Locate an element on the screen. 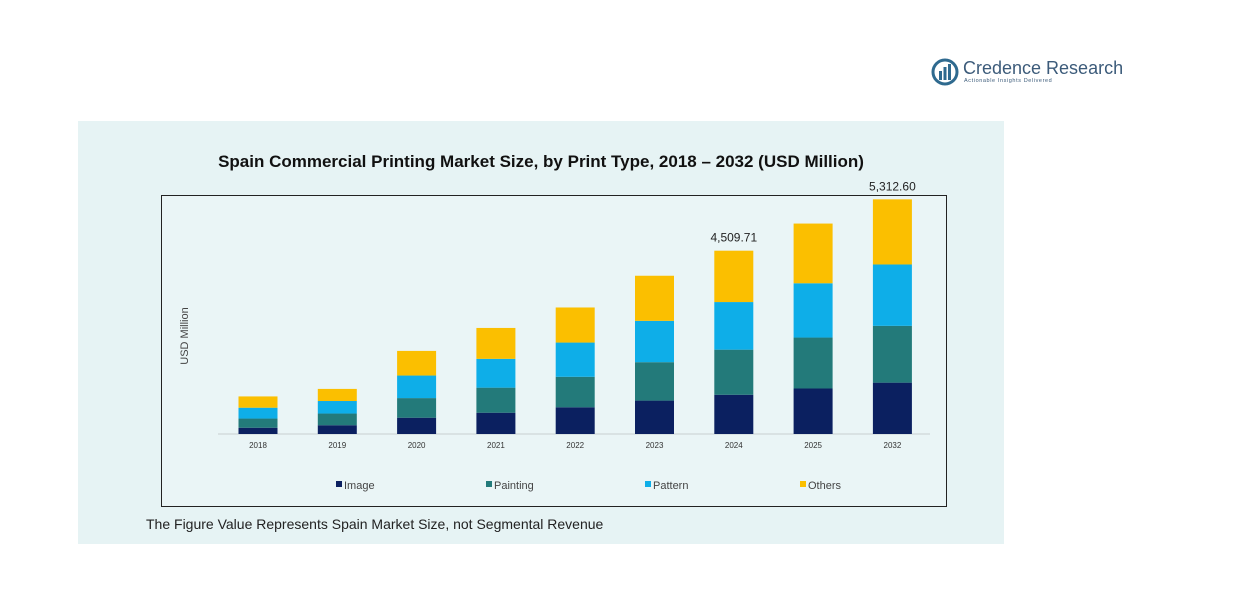 Image resolution: width=1242 pixels, height=605 pixels. bar-image-2023 is located at coordinates (654, 417).